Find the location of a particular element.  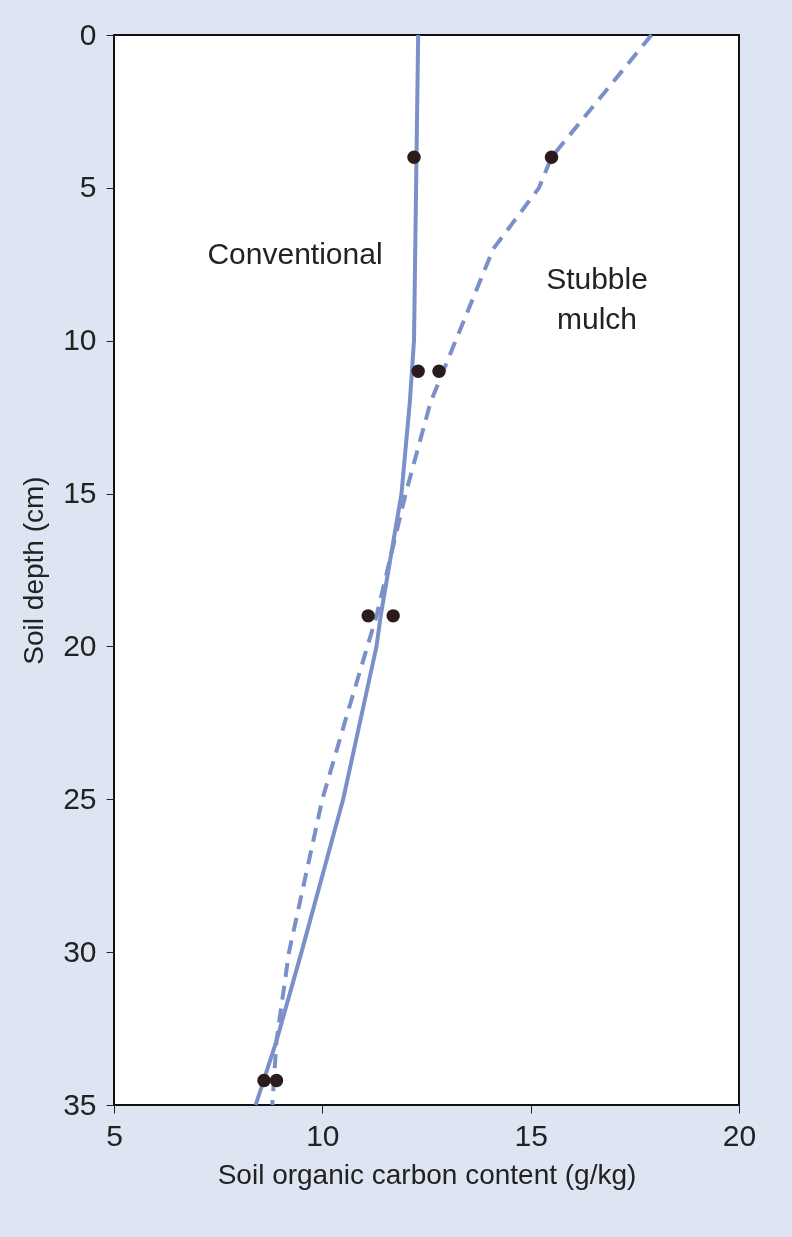

y-tick-label: 30 is located at coordinates (80, 951).